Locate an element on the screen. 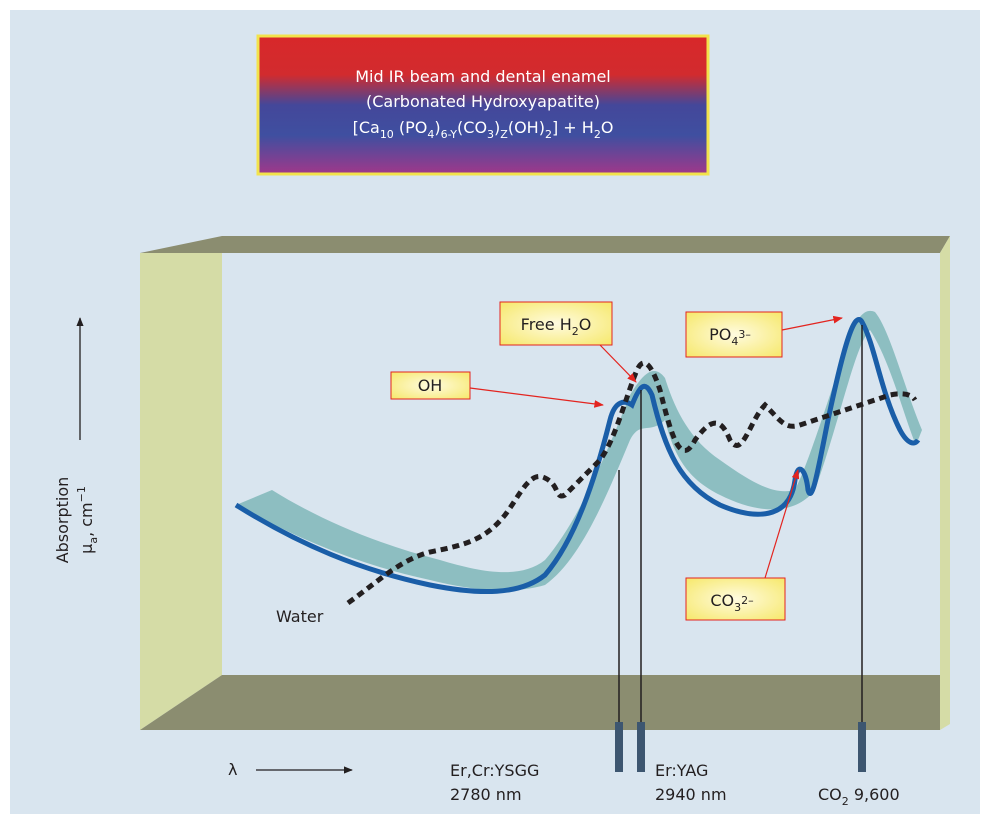 The height and width of the screenshot is (828, 990). text-part: (OH) is located at coordinates (526, 127).